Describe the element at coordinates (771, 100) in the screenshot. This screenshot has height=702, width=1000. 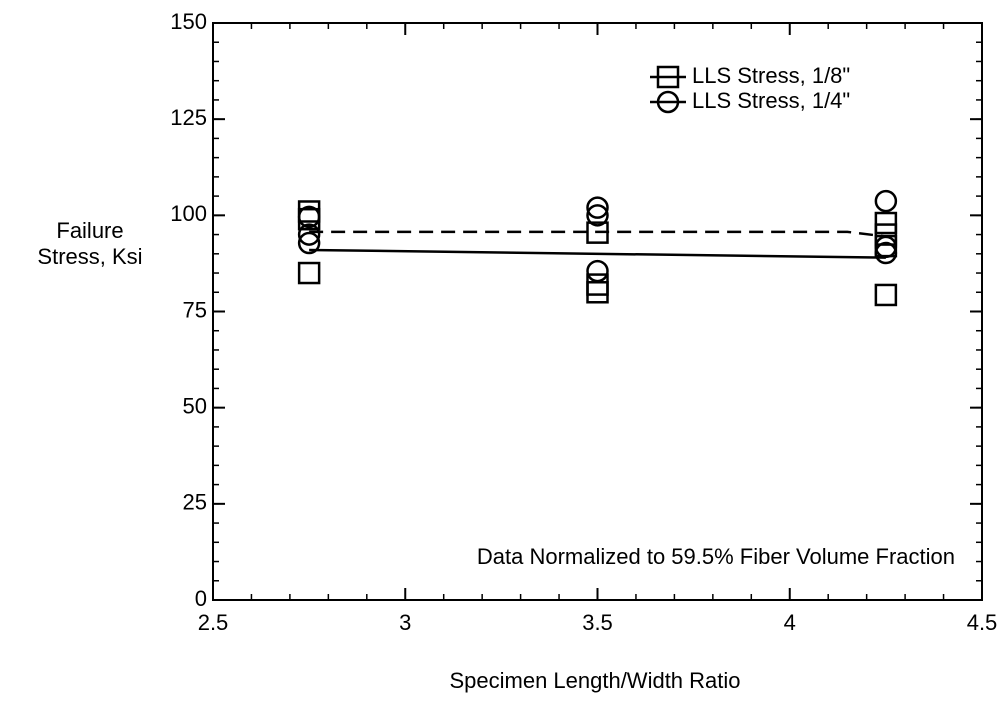
I see `legend-label: LLS Stress, 1/4"` at that location.